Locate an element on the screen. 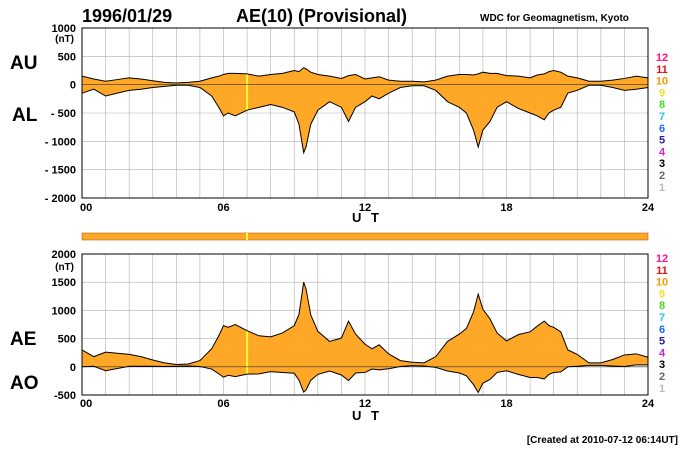 The width and height of the screenshot is (700, 450). upper-chart-al-label: AL is located at coordinates (25, 115).